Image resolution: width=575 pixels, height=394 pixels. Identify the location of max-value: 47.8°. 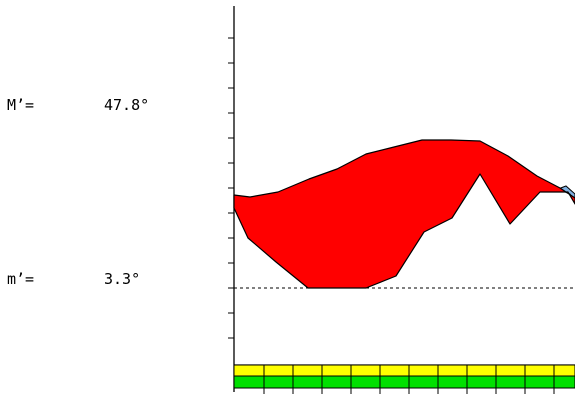
(127, 105).